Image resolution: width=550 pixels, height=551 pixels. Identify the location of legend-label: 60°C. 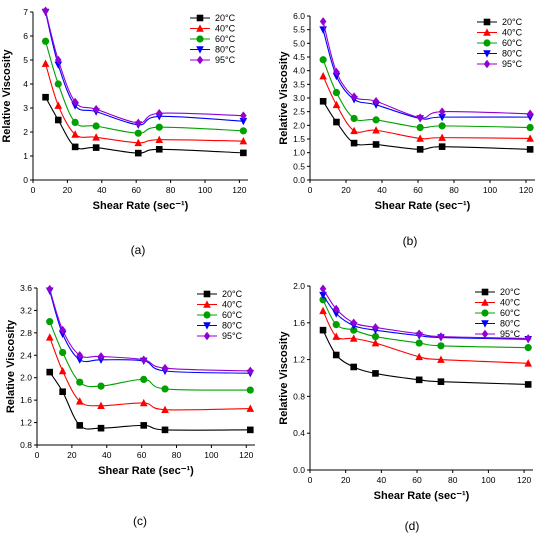
(510, 313).